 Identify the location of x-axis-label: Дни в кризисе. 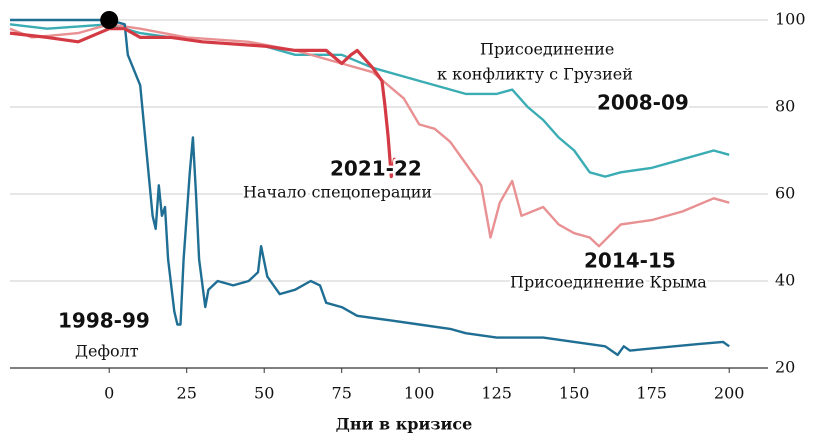
(404, 424).